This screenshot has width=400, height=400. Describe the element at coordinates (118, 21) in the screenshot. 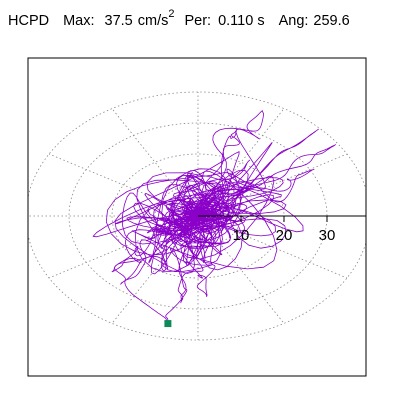

I see `max-value: 37.5` at that location.